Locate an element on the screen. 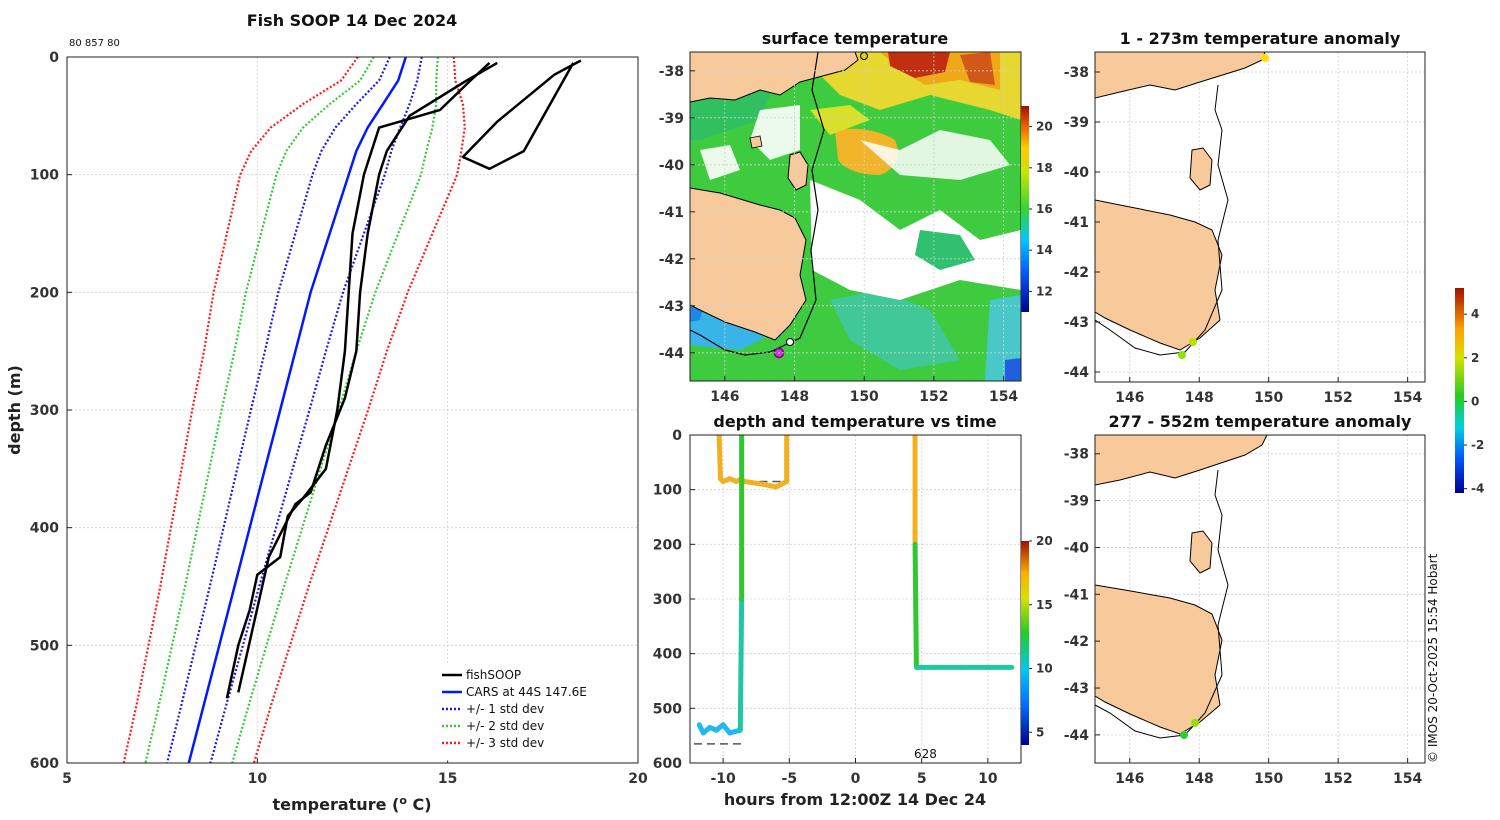 The width and height of the screenshot is (1500, 820). time-colorbar-tick-label: 15 is located at coordinates (1044, 605).